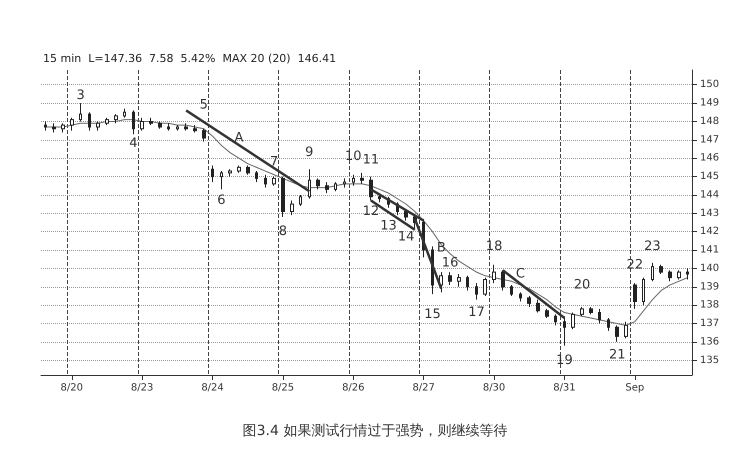 The width and height of the screenshot is (750, 463). Describe the element at coordinates (133, 143) in the screenshot. I see `annotation: 4` at that location.